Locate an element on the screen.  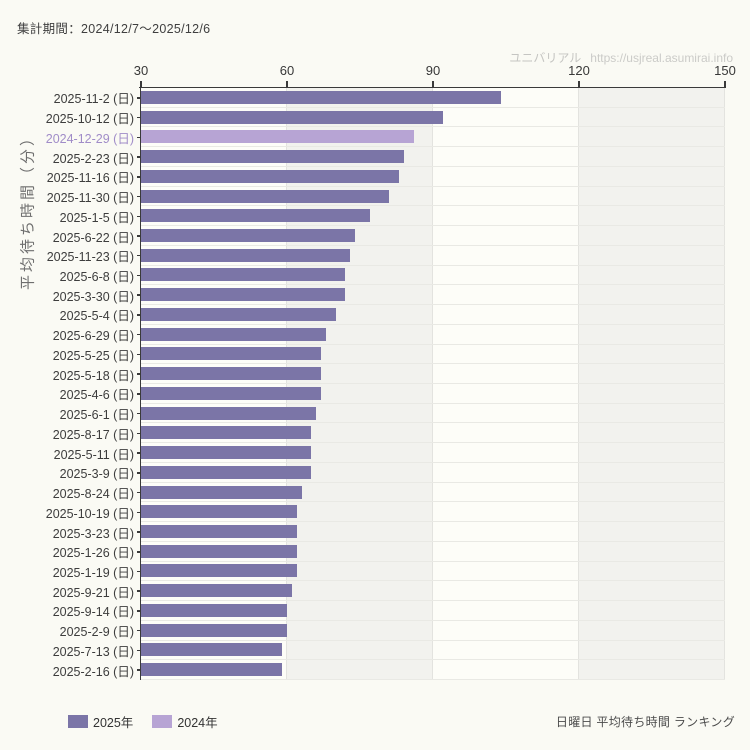
row-label: 2025-11-30 (日) is located at coordinates (70, 197).